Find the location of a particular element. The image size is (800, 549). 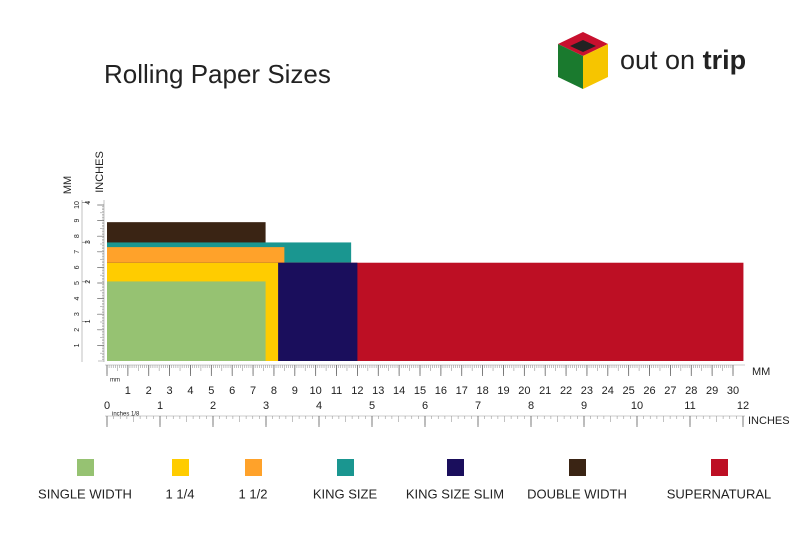

x-tick-label: 28 is located at coordinates (691, 391).